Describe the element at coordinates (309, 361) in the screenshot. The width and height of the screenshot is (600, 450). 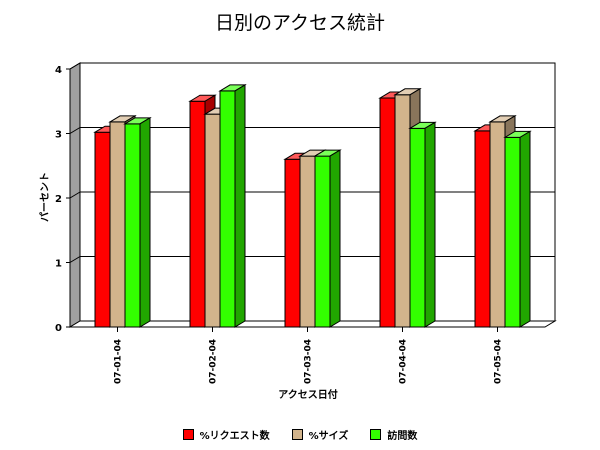
I see `x-tick-label: 07-03-04` at that location.